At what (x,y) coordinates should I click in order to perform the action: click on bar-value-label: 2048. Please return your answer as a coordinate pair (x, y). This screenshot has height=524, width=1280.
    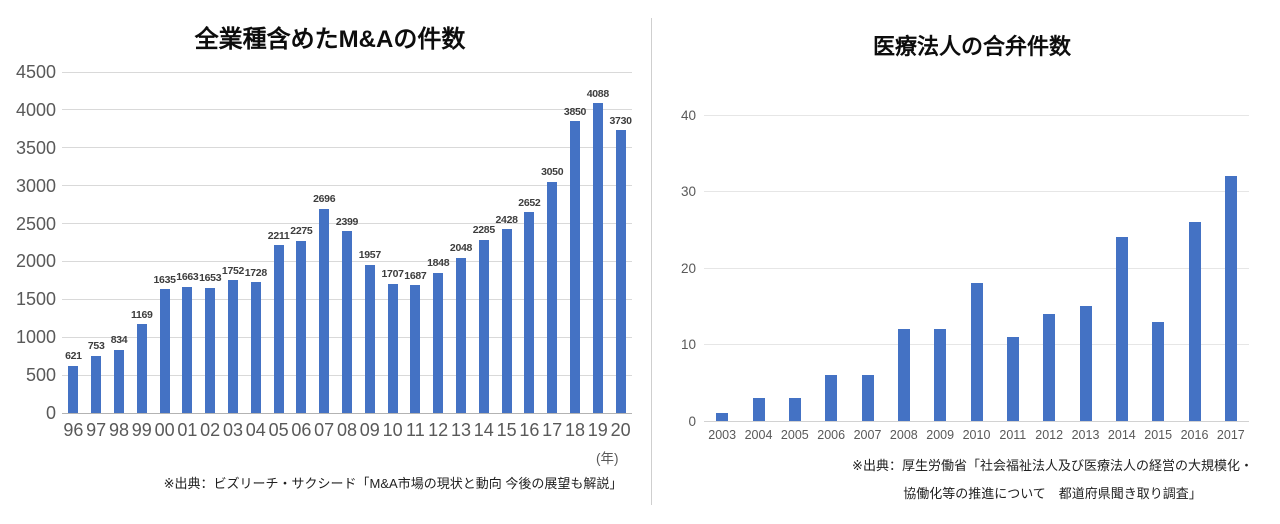
    Looking at the image, I should click on (461, 248).